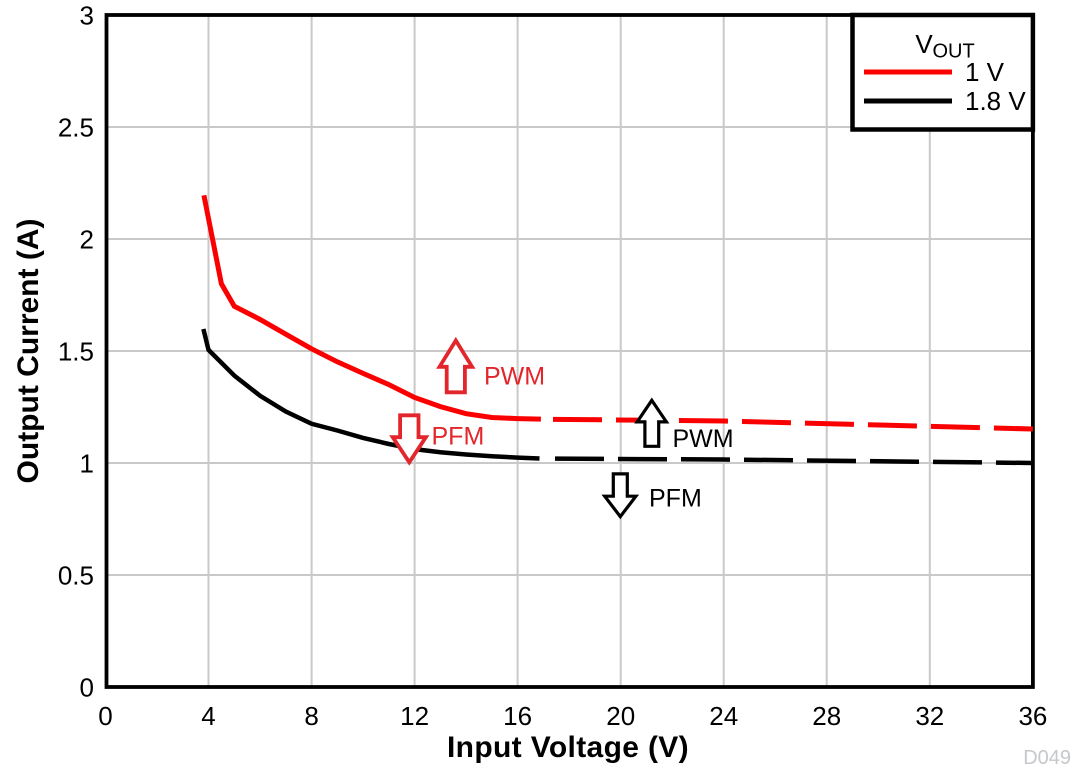  I want to click on svg-text: 16, so click(517, 716).